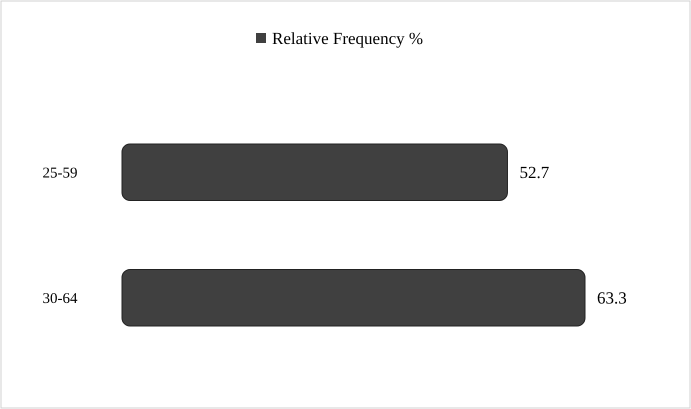  Describe the element at coordinates (612, 298) in the screenshot. I see `data-label: 63.3` at that location.